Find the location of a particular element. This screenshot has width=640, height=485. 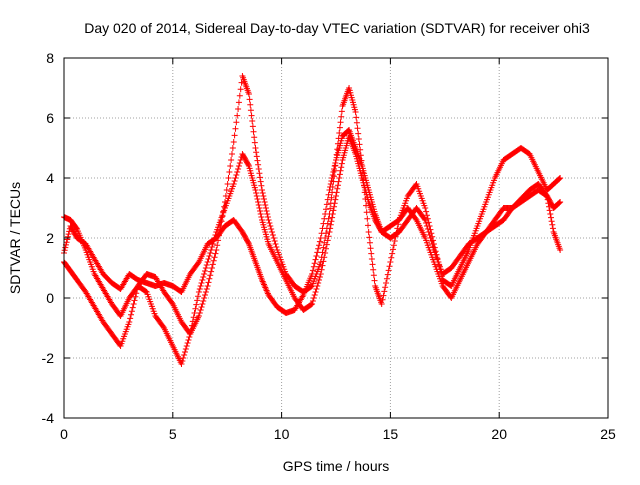

y-tick-label: -2 is located at coordinates (48, 358).